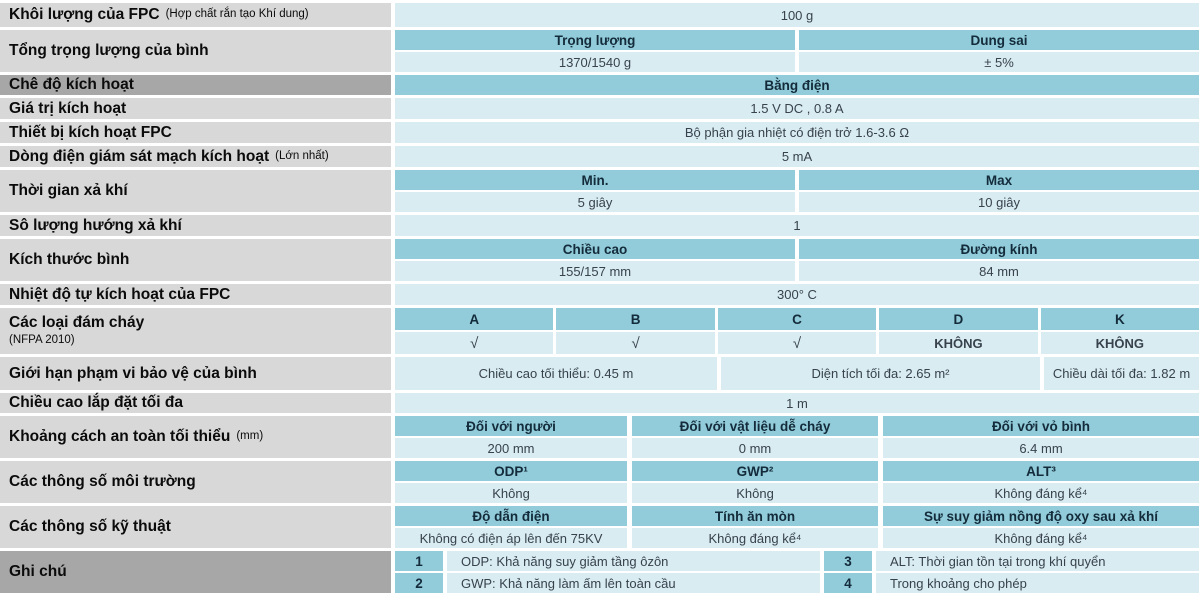 Image resolution: width=1199 pixels, height=594 pixels. Describe the element at coordinates (797, 108) in the screenshot. I see `value-cell: 1.5 V DC , 0.8 A` at that location.